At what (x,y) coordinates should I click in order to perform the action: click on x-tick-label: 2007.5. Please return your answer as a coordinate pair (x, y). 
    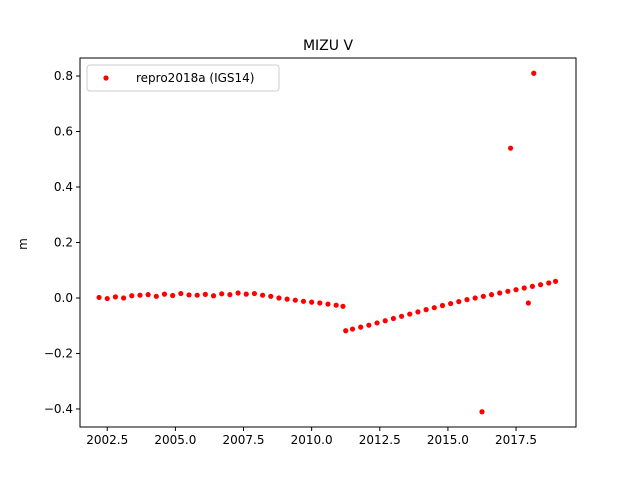
    Looking at the image, I should click on (244, 440).